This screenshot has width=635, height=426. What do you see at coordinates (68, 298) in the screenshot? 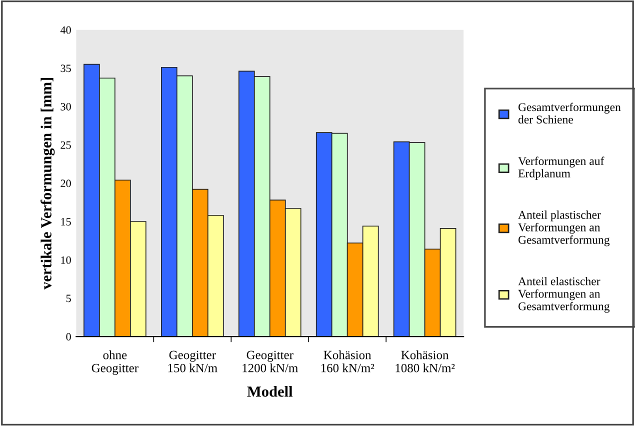
I see `y-tick-label: 5` at bounding box center [68, 298].